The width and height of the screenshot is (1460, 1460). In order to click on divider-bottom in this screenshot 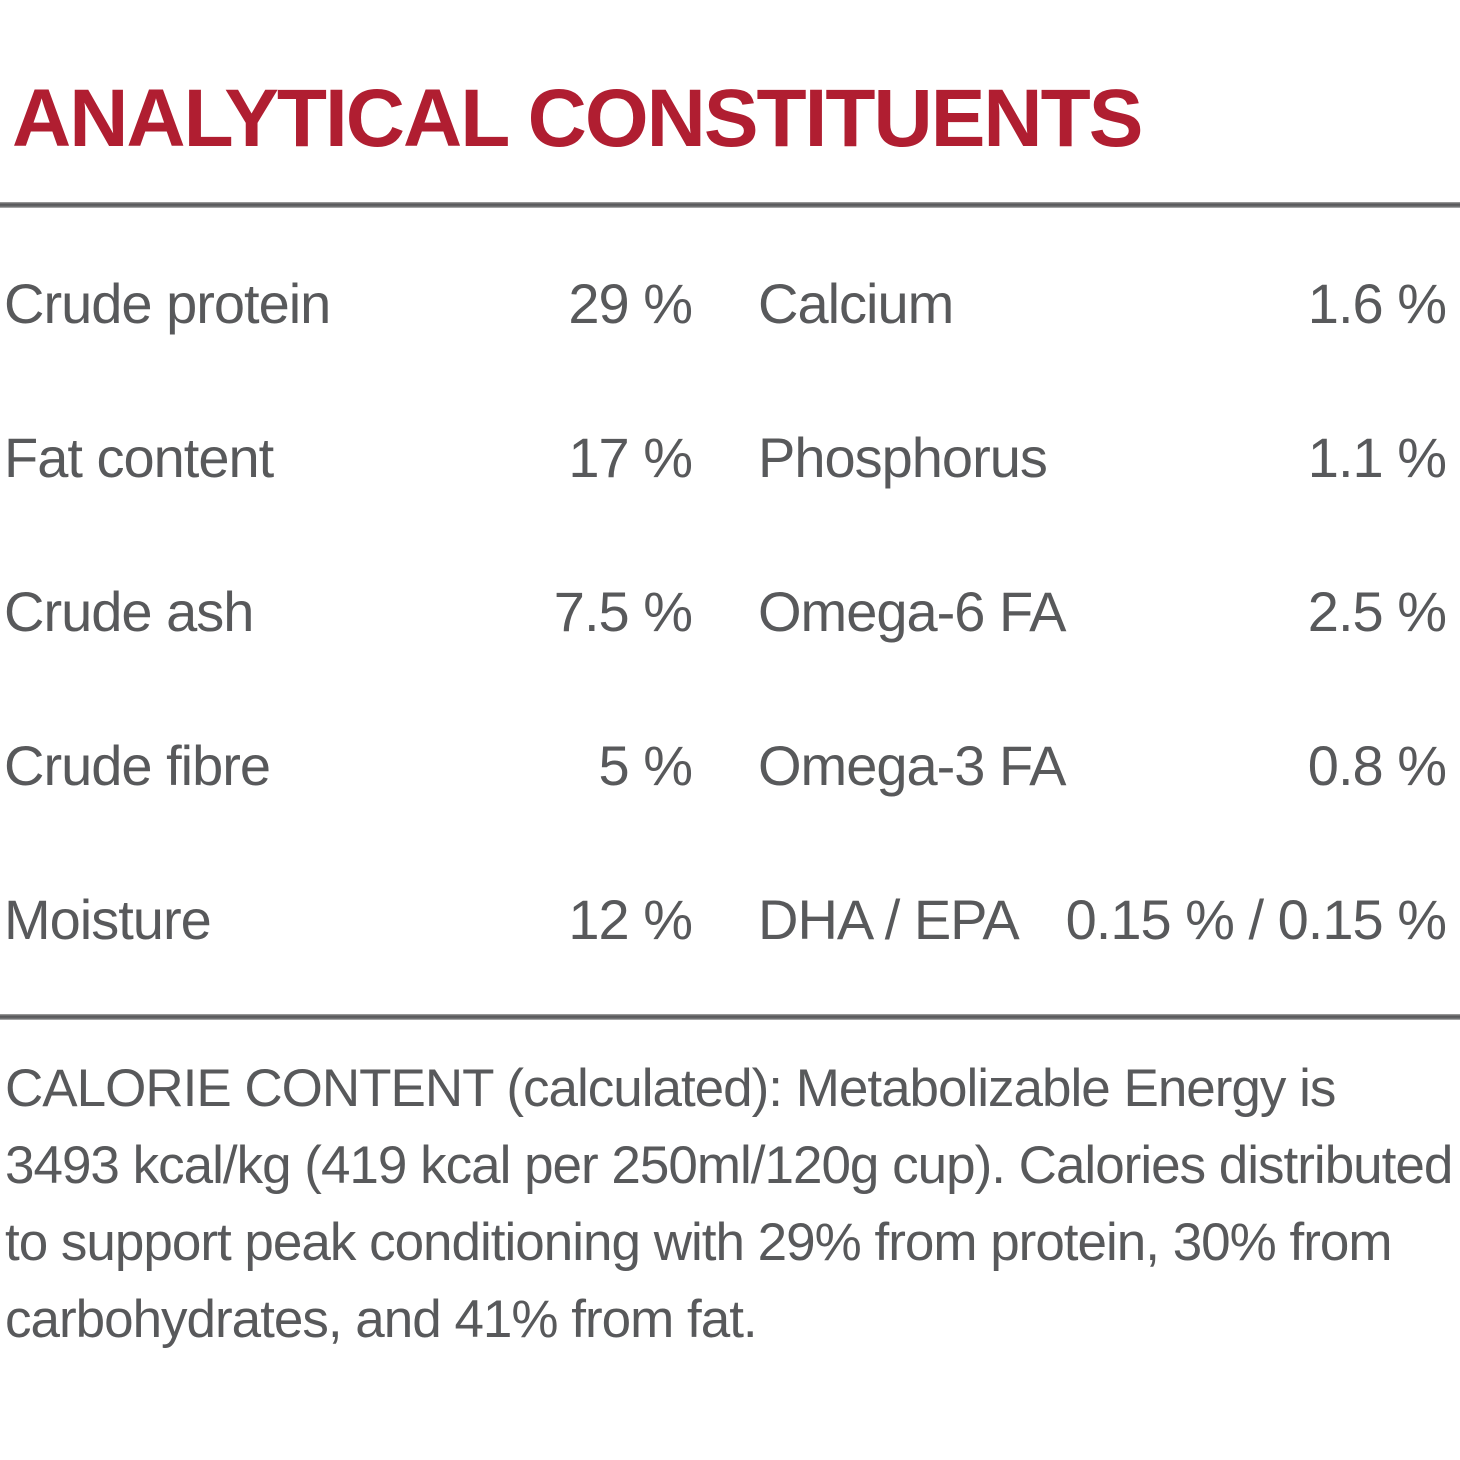, I will do `click(730, 1017)`.